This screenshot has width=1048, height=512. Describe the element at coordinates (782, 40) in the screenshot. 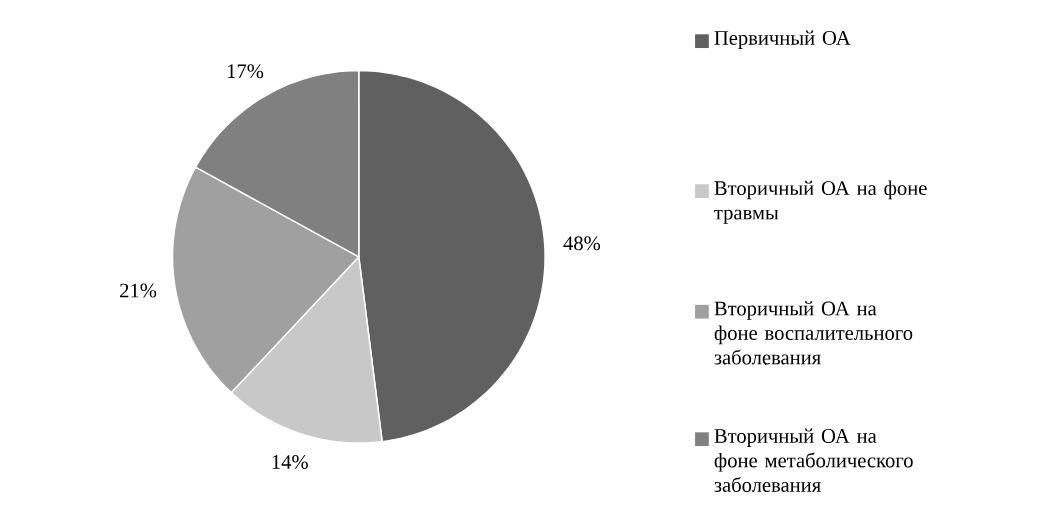

I see `legend-label: Первичный ОА` at that location.